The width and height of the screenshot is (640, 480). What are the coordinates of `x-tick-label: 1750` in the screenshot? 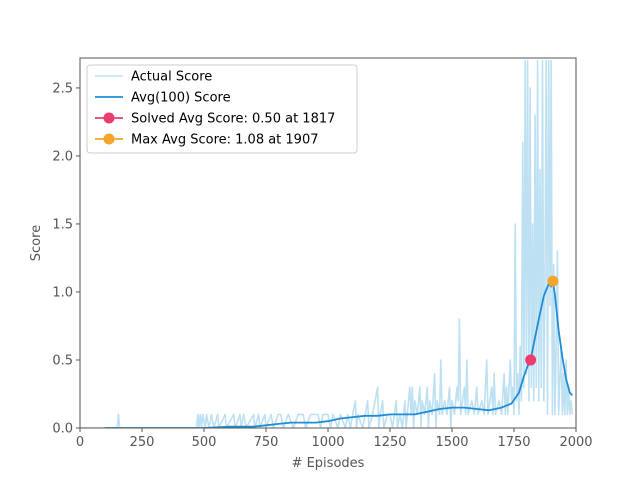 It's located at (513, 442).